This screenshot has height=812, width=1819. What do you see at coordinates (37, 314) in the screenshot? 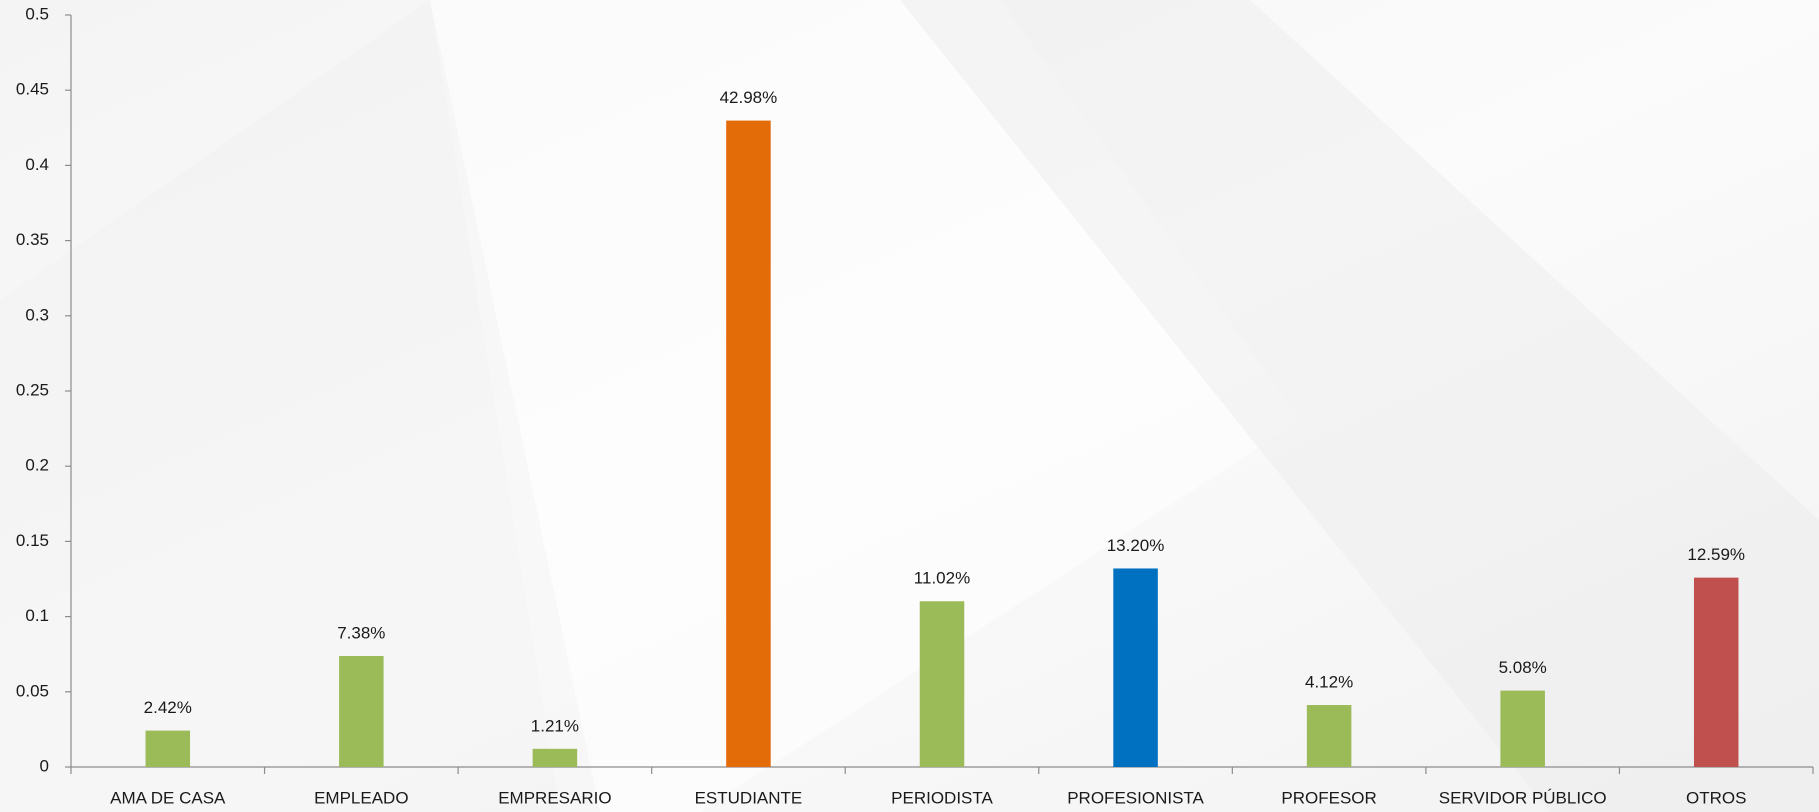
I see `y-tick-label: 0.3` at bounding box center [37, 314].